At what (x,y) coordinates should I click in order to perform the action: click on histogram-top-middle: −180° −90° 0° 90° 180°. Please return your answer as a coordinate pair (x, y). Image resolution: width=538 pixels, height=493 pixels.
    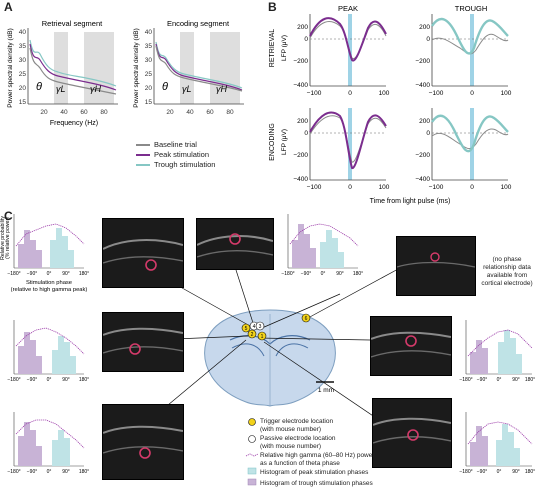
    Looking at the image, I should click on (322, 245).